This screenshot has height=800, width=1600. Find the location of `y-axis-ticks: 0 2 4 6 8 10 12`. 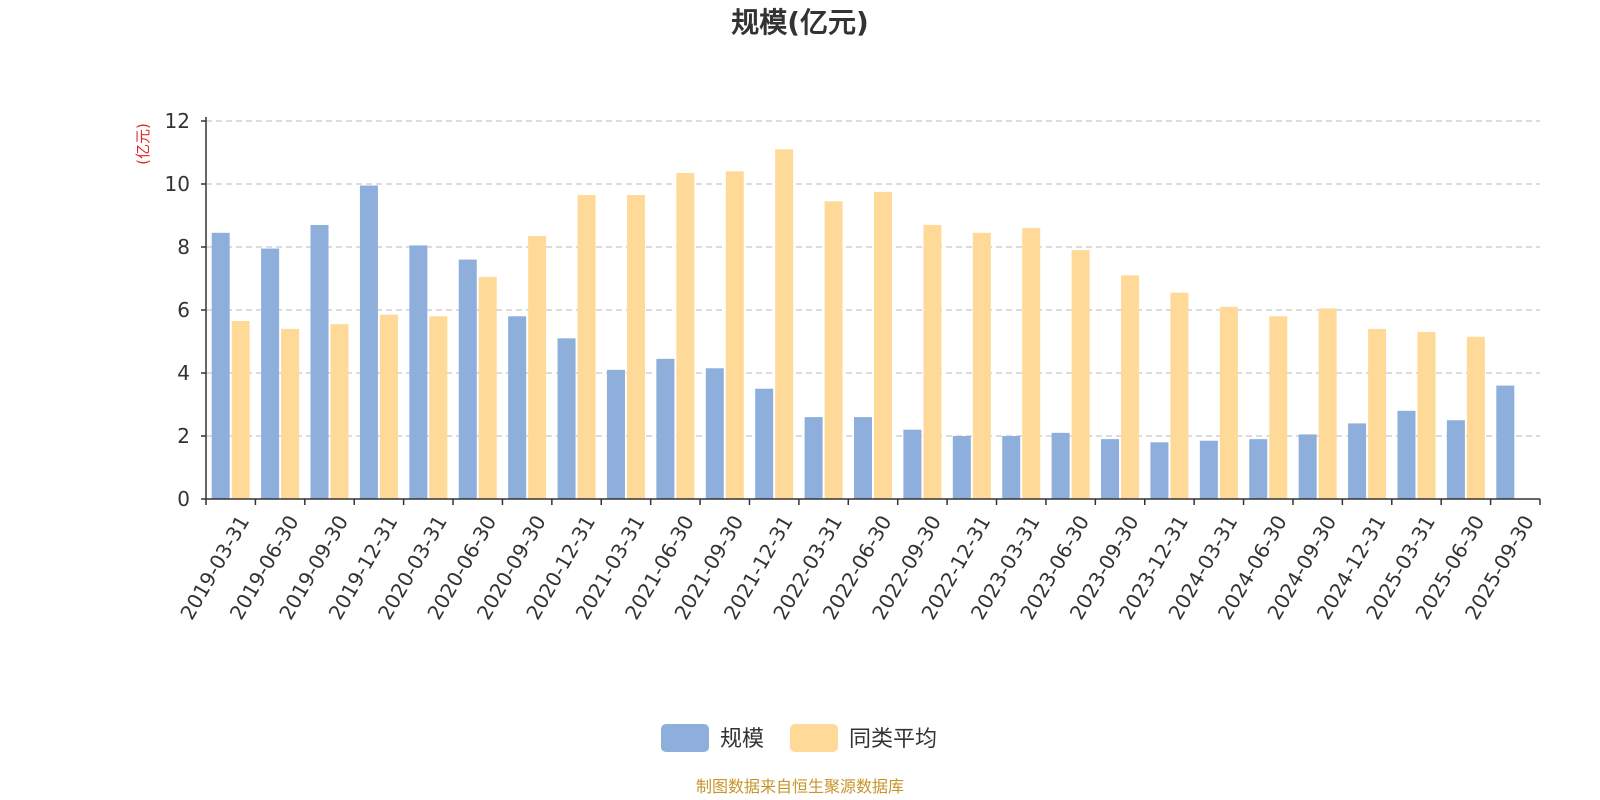

y-axis-ticks: 0 2 4 6 8 10 12 is located at coordinates (185, 310).